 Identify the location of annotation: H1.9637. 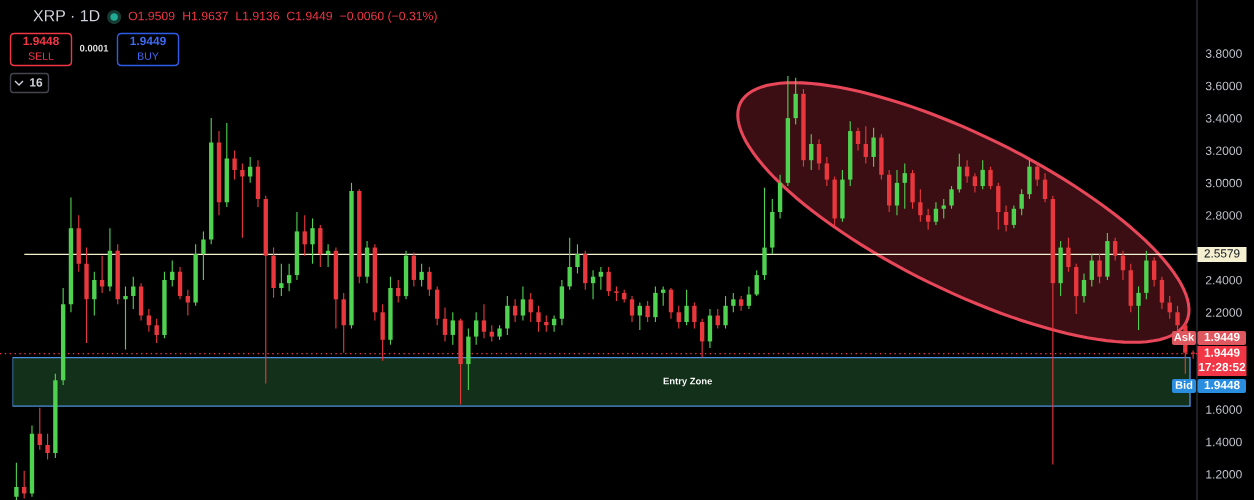
(205, 16).